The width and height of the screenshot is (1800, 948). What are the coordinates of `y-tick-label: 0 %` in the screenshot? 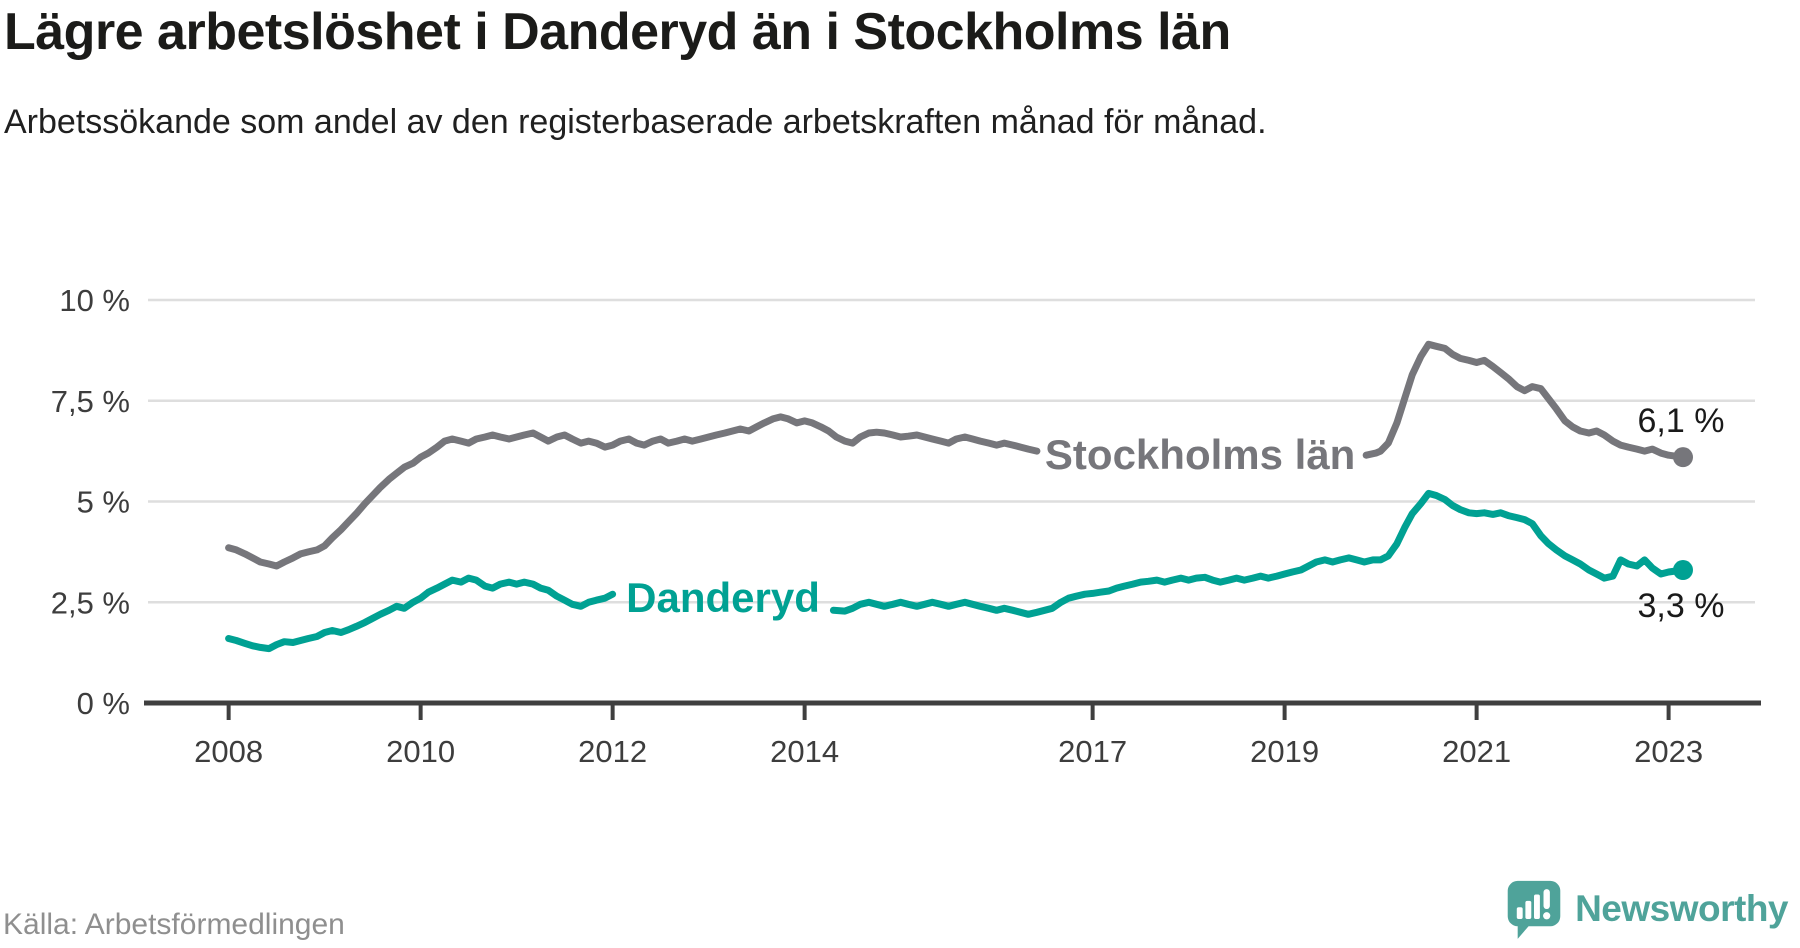 It's located at (103, 703).